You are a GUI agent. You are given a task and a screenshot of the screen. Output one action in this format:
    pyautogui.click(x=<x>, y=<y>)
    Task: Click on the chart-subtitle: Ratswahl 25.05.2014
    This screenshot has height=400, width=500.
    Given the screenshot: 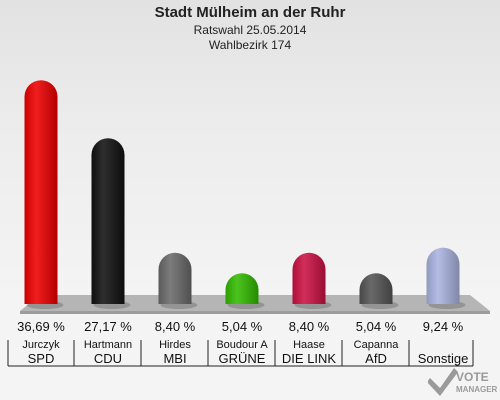 What is the action you would take?
    pyautogui.click(x=250, y=30)
    